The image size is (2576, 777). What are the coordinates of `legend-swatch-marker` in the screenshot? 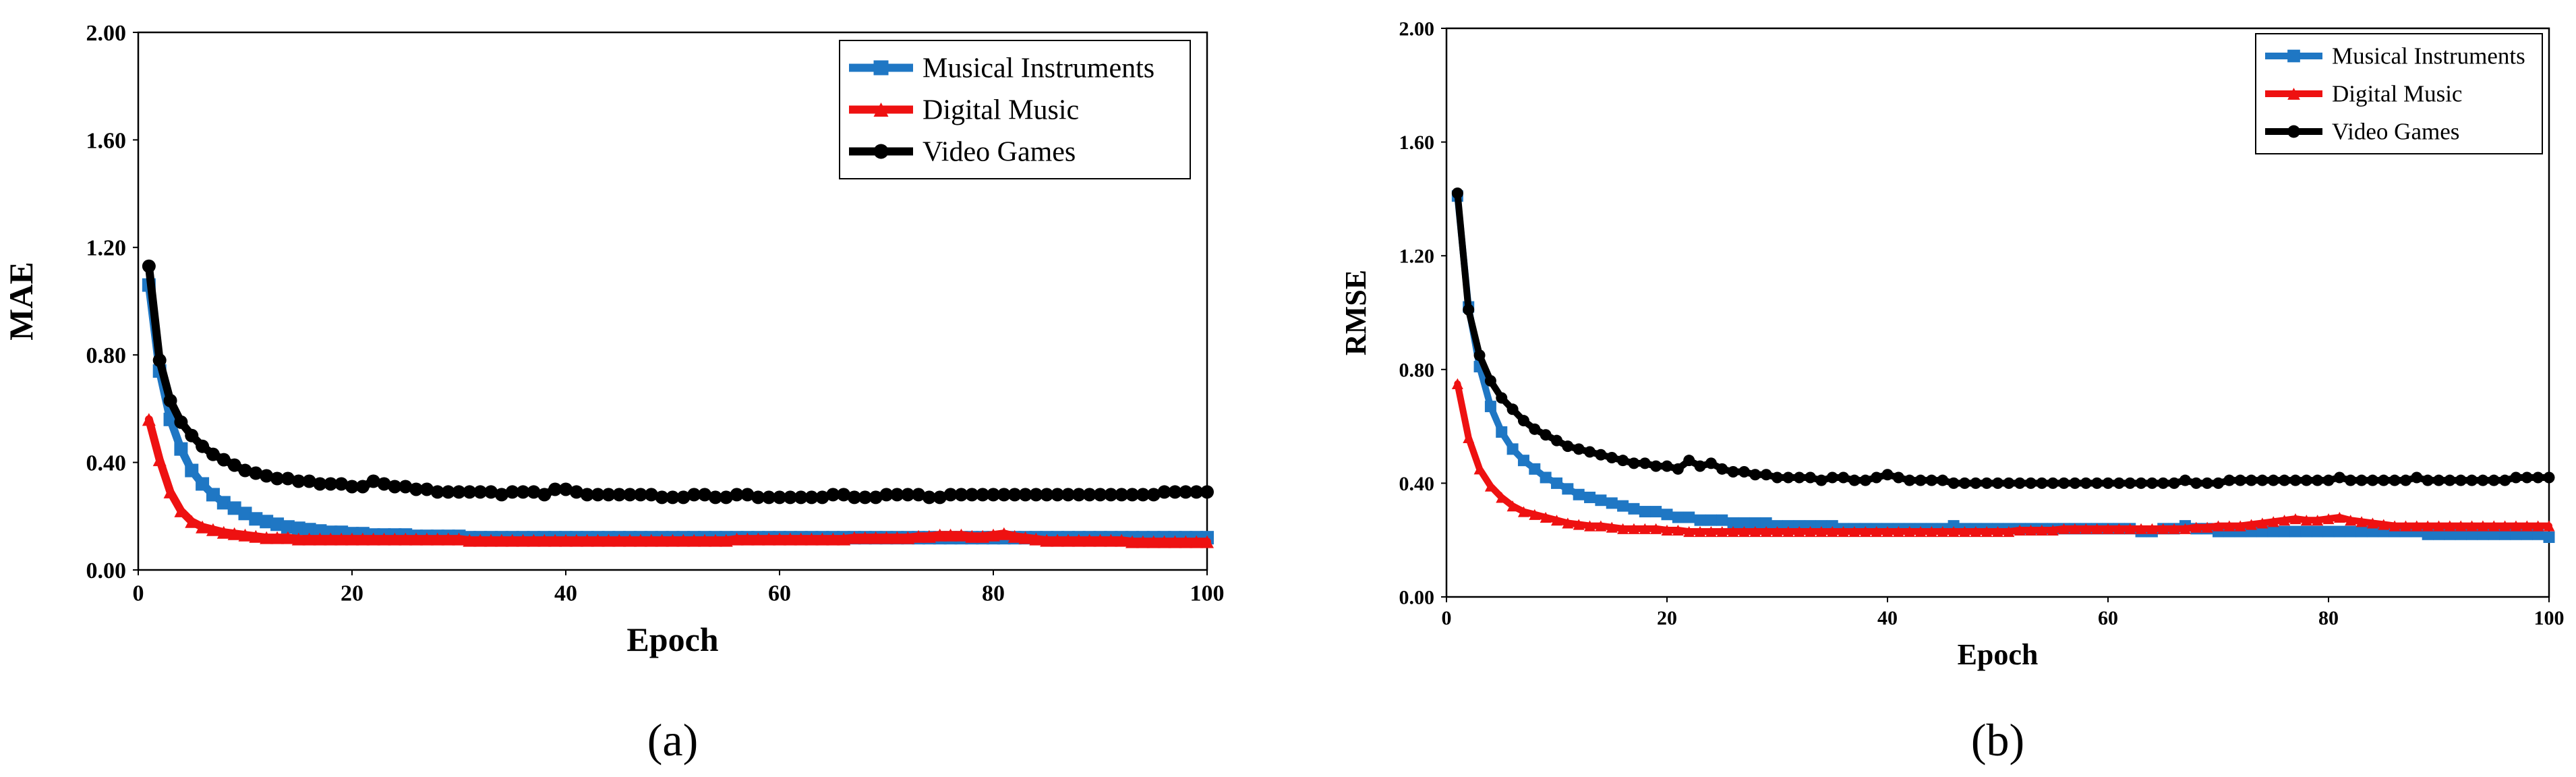 It's located at (881, 110).